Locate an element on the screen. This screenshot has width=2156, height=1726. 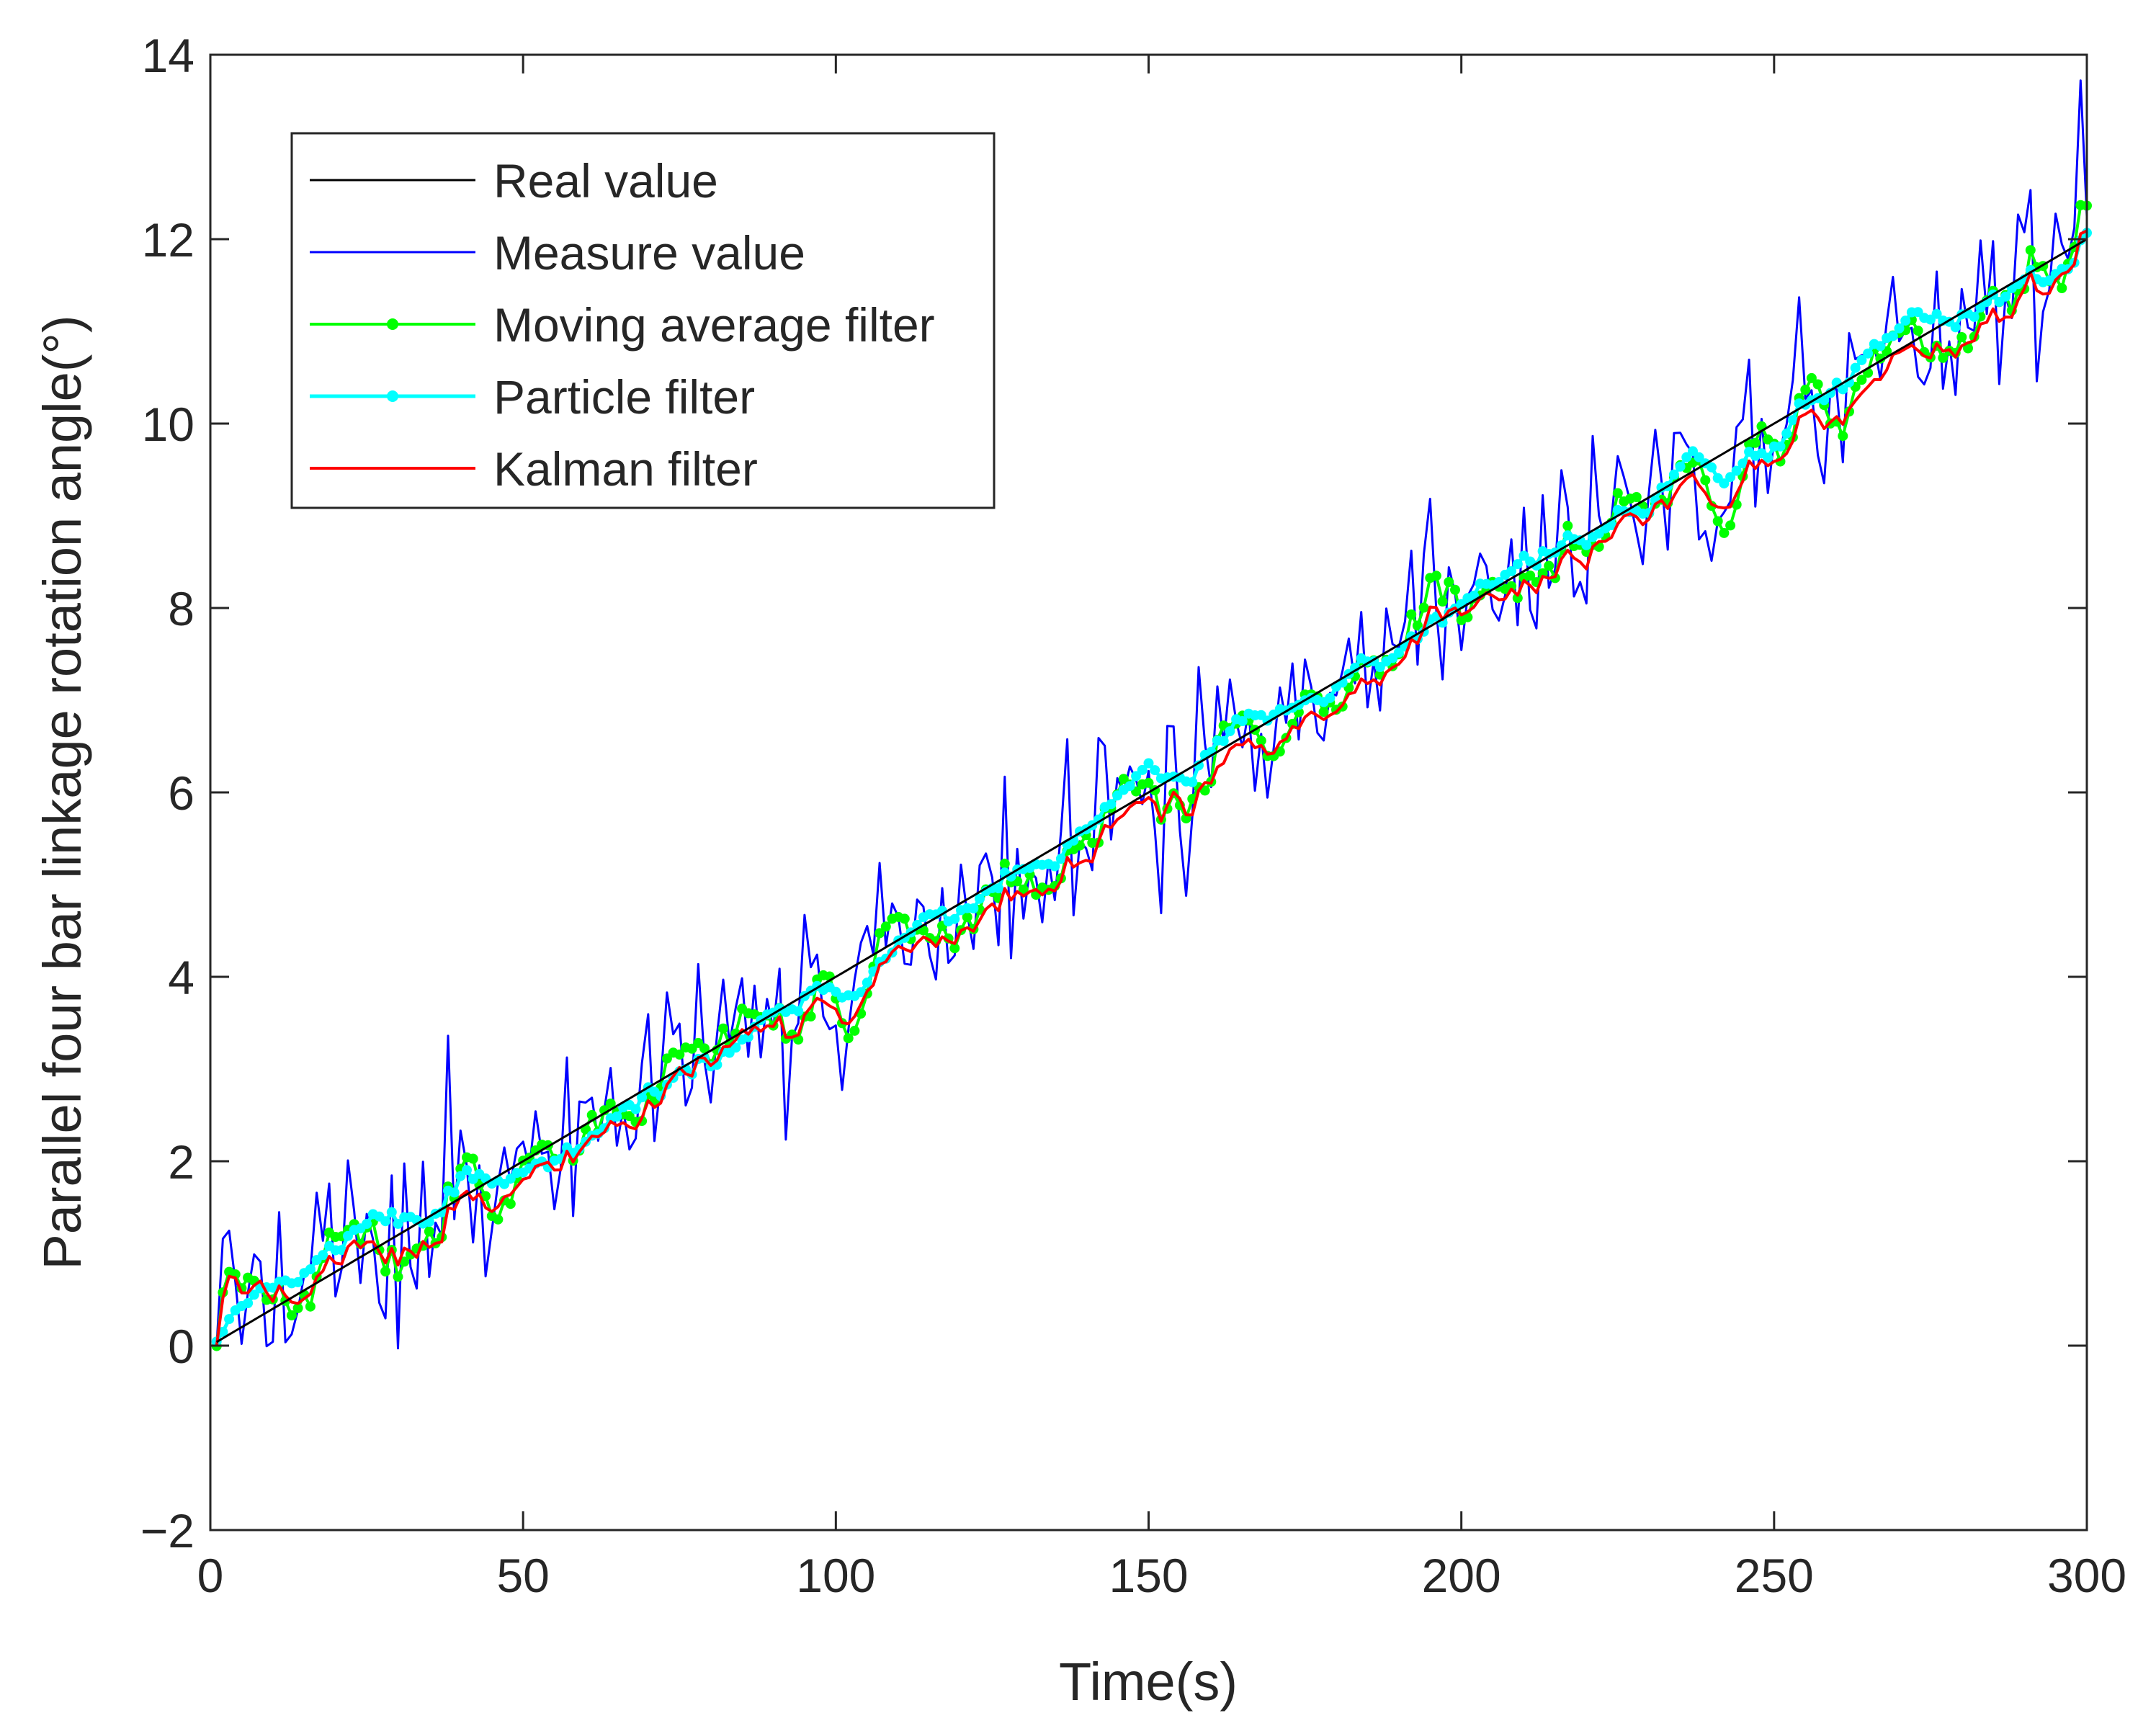
x-tick-label: 200 is located at coordinates (1461, 1576).